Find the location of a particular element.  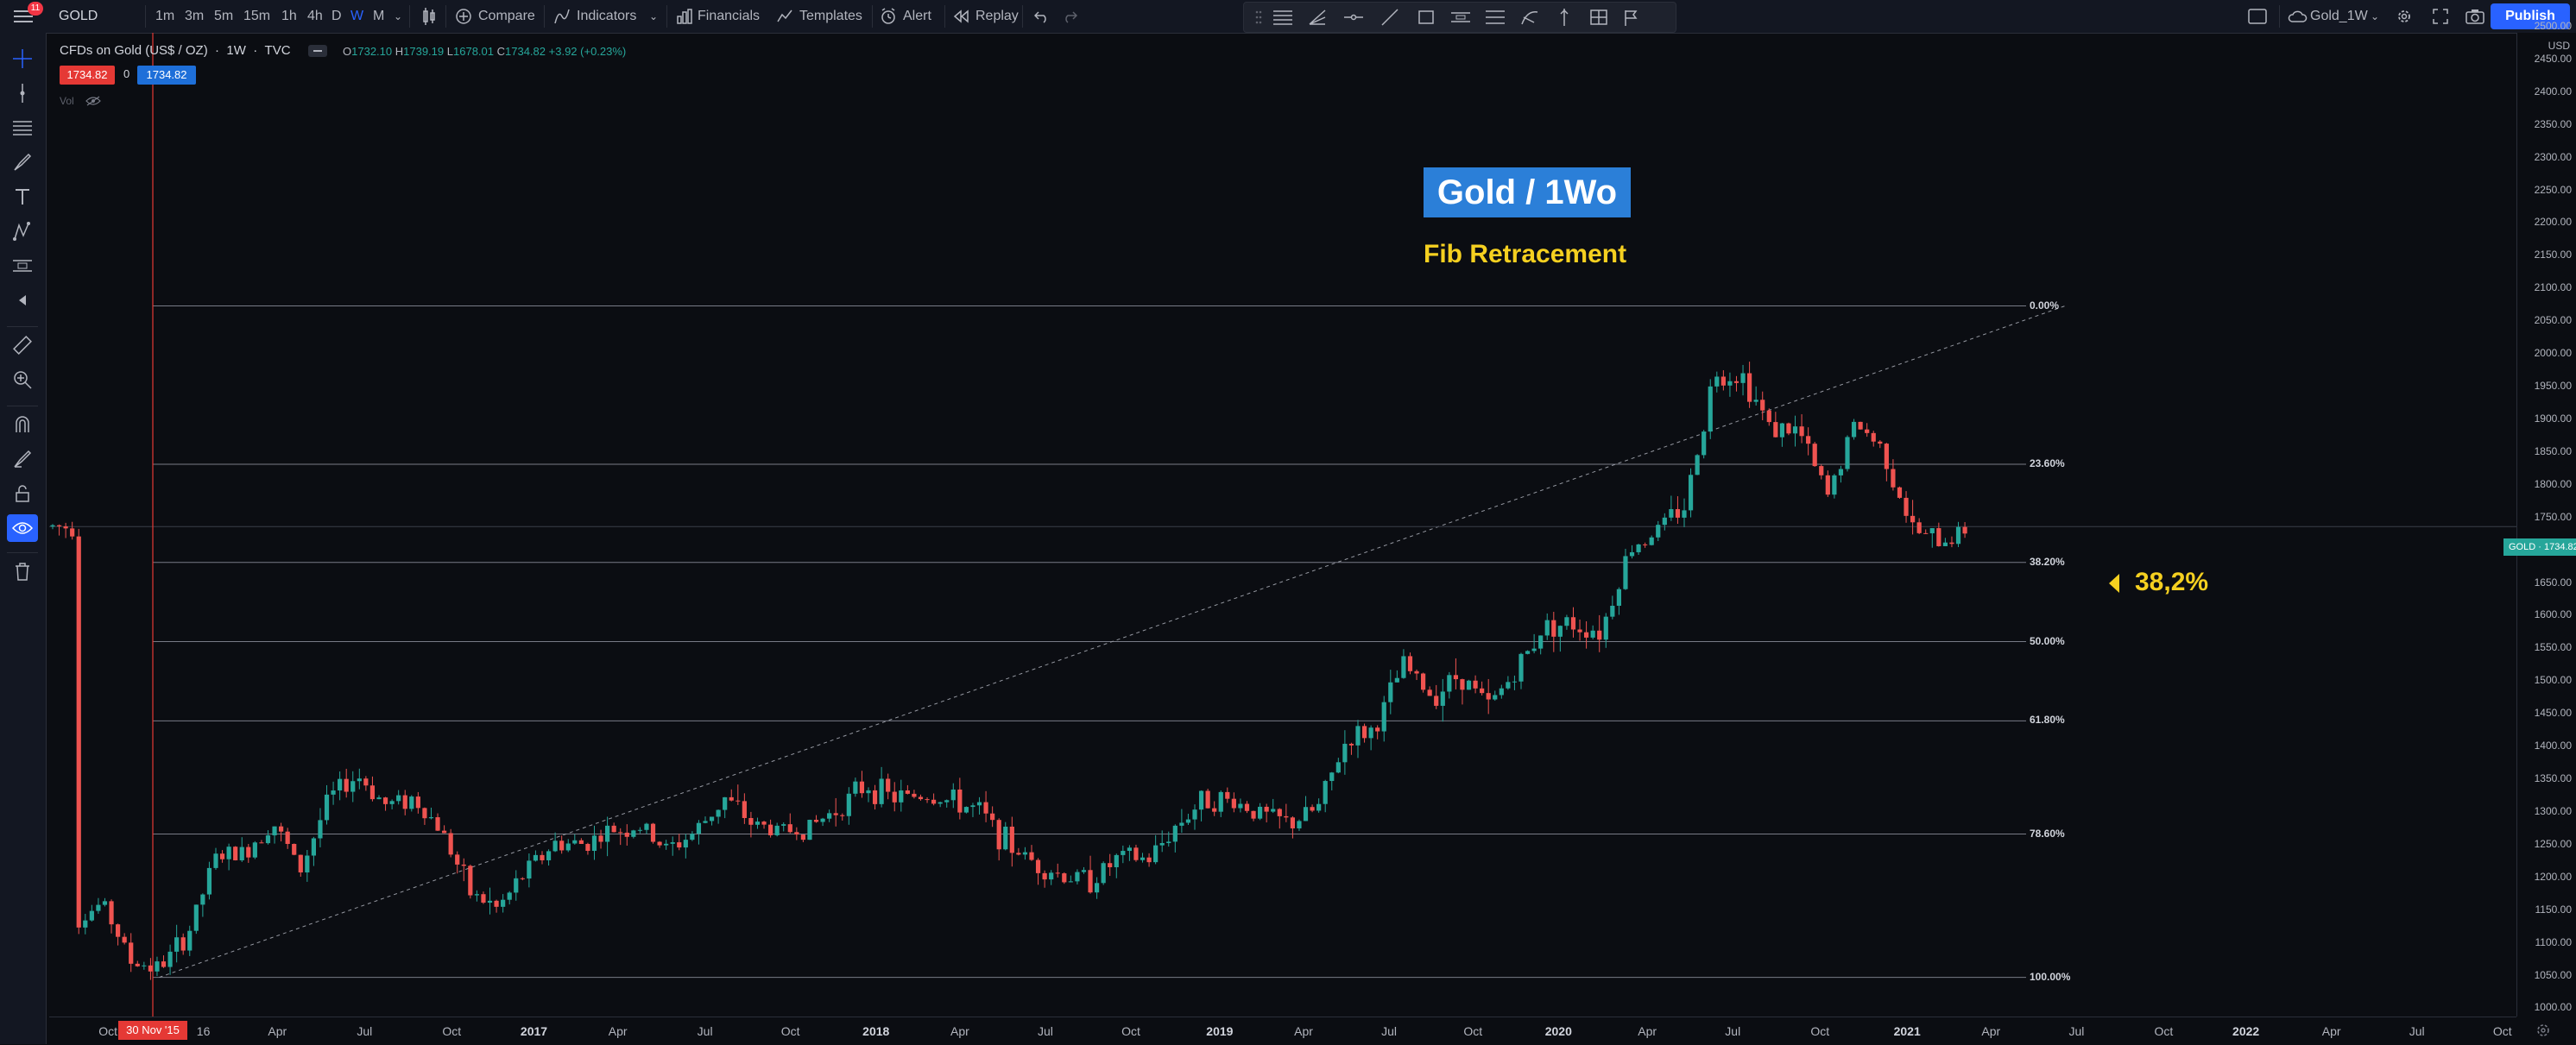

alert-button: Alert is located at coordinates (917, 16).